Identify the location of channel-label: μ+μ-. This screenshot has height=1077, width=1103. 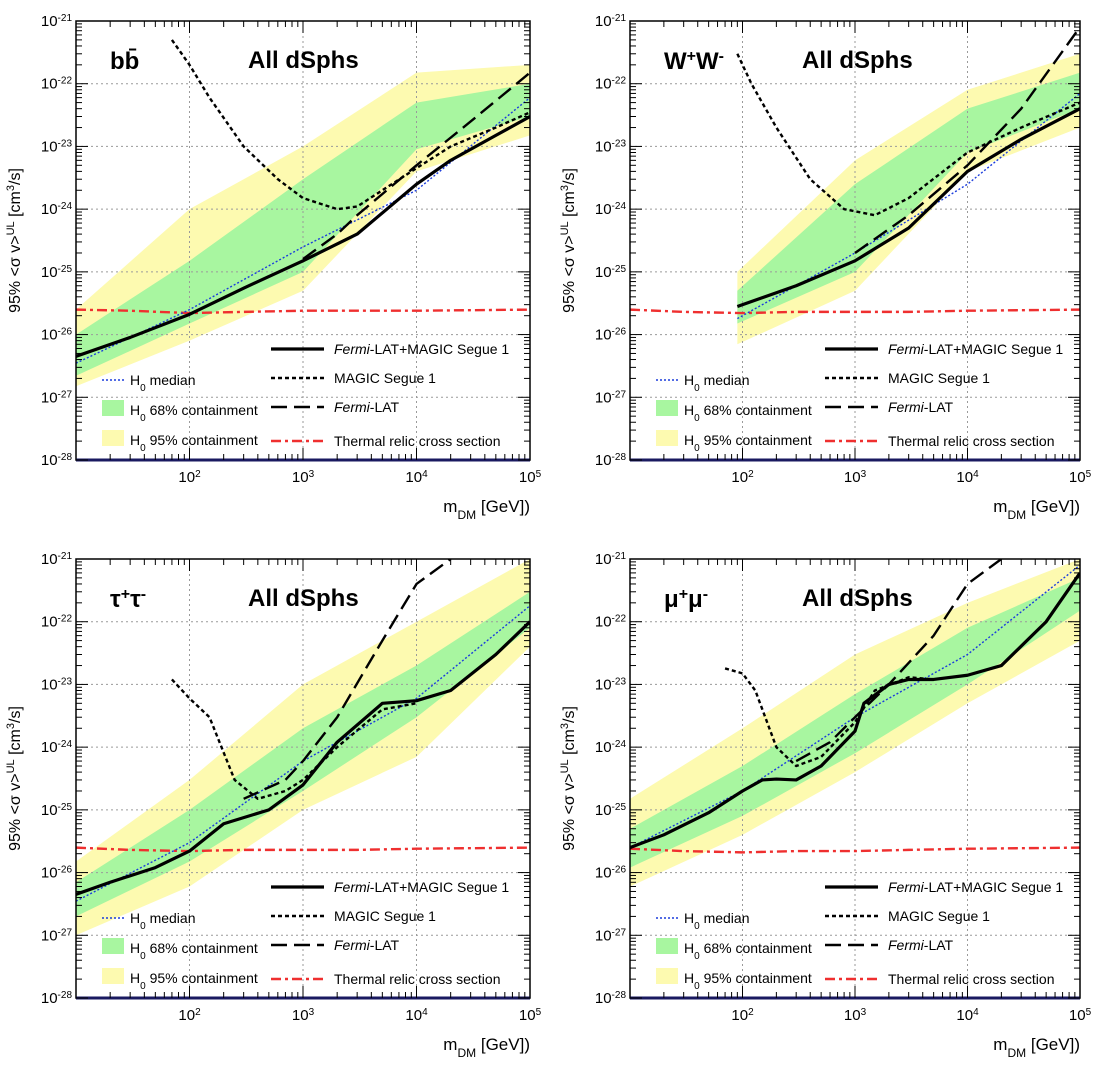
(686, 600).